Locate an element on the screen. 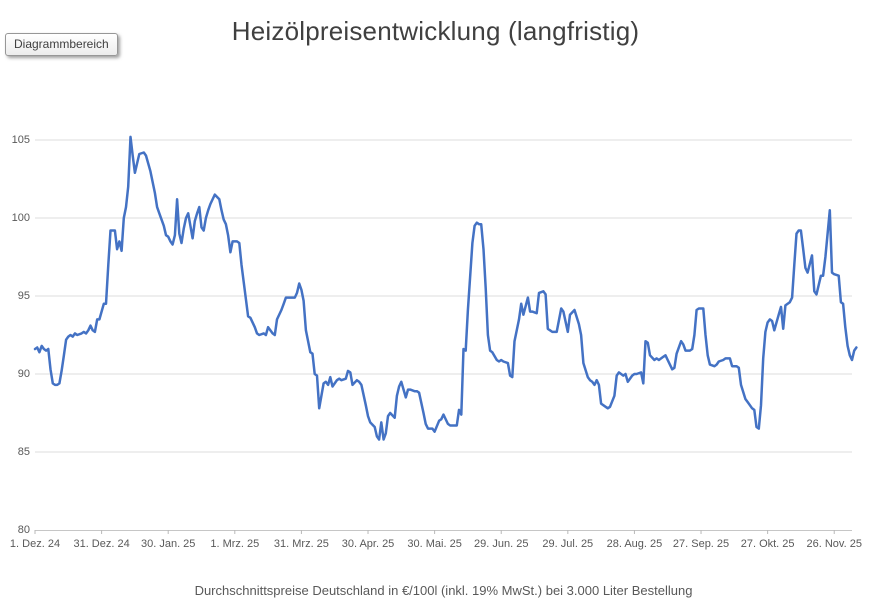  x-axis-label: 30. Apr. 25 is located at coordinates (368, 544).